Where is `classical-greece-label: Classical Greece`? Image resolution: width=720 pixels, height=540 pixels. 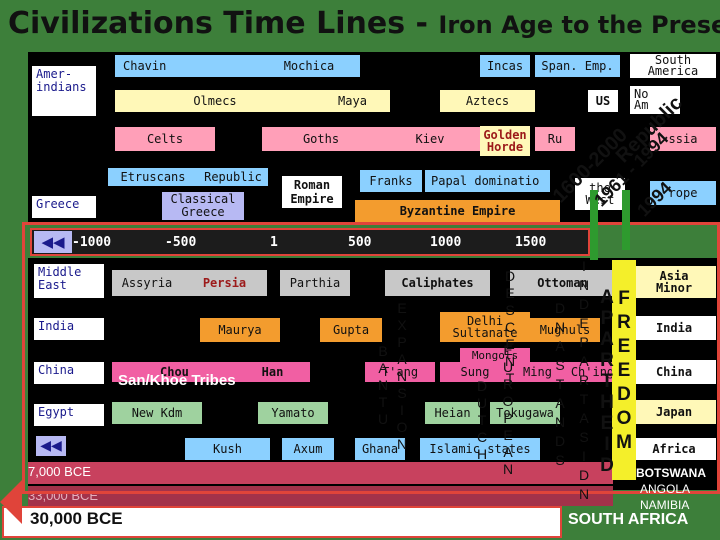 classical-greece-label: Classical Greece is located at coordinates (203, 205).